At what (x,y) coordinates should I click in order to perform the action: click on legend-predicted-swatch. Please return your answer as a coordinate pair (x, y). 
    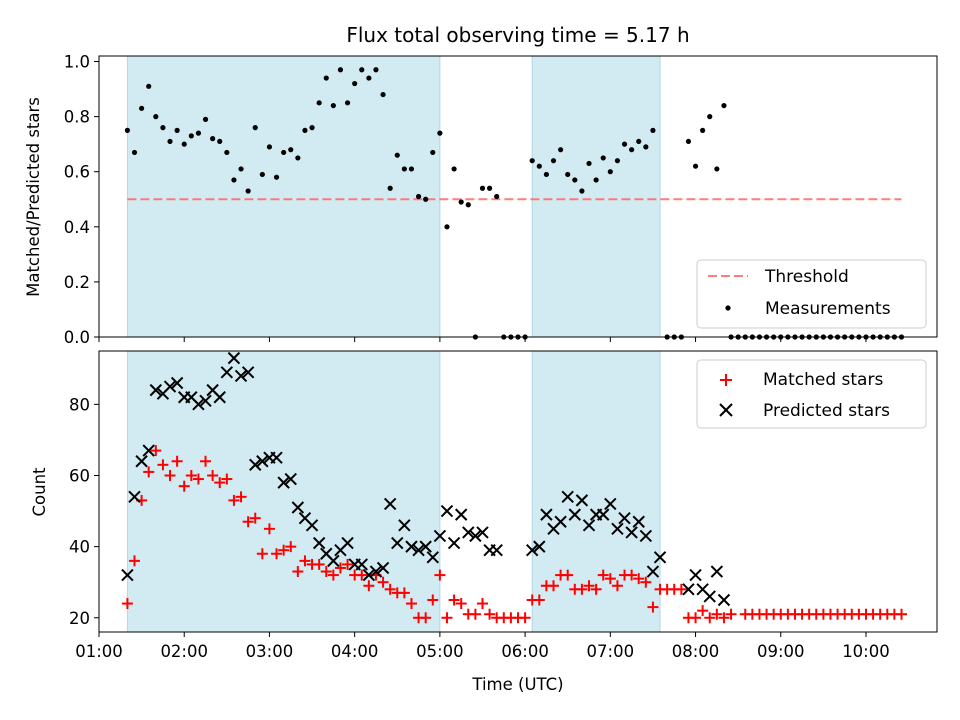
    Looking at the image, I should click on (726, 410).